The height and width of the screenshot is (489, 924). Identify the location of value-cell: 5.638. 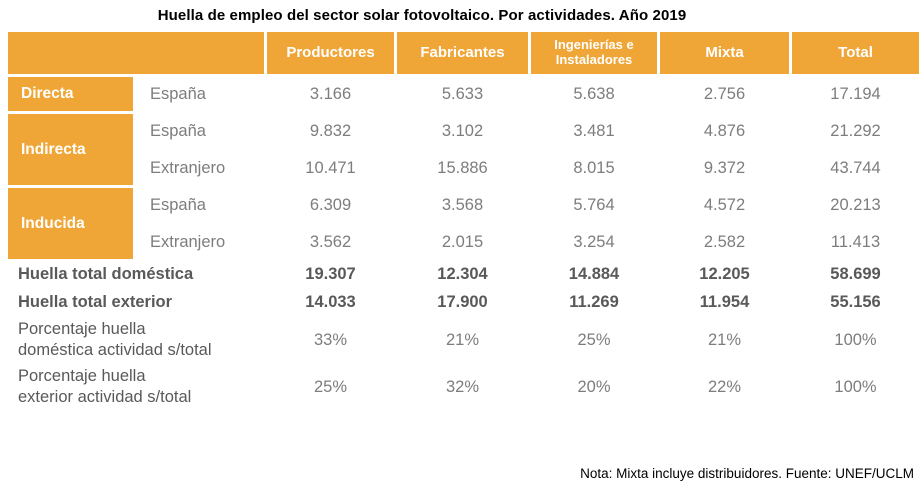
(594, 93).